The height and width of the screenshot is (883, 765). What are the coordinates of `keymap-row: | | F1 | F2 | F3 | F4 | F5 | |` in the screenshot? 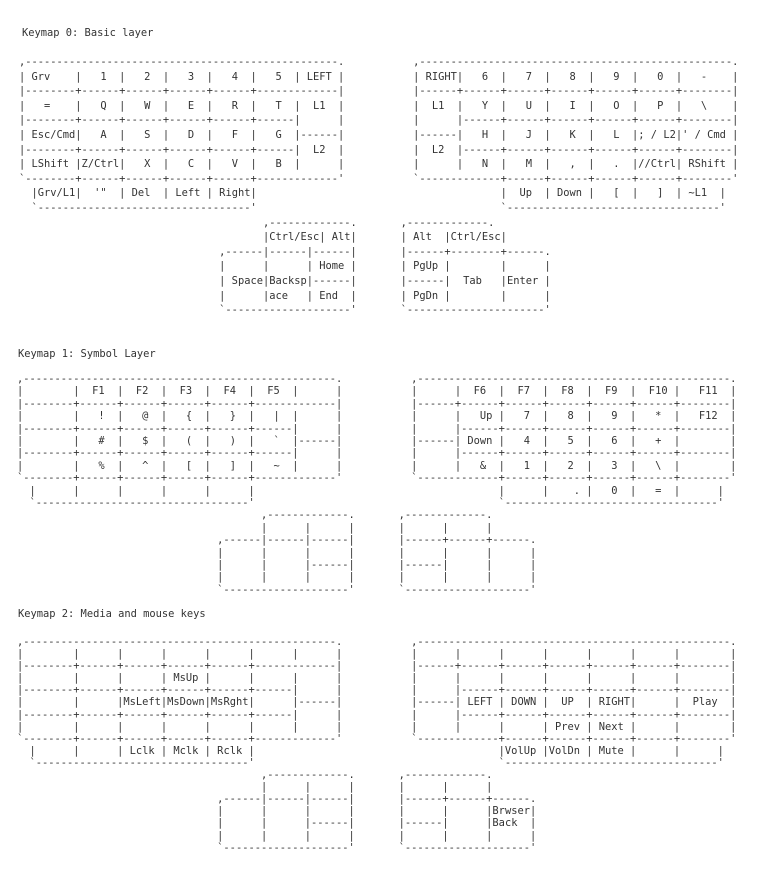 It's located at (180, 391).